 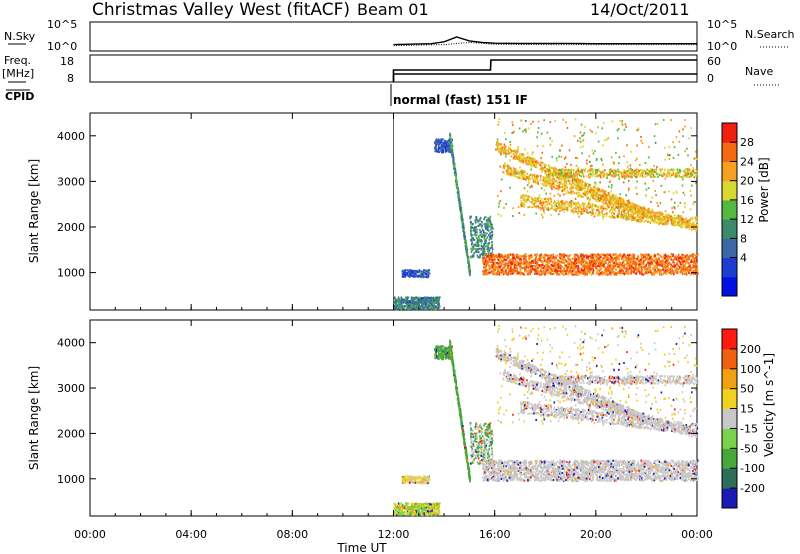 What do you see at coordinates (62, 46) in the screenshot?
I see `noise-left-tick-bottom: 10^0` at bounding box center [62, 46].